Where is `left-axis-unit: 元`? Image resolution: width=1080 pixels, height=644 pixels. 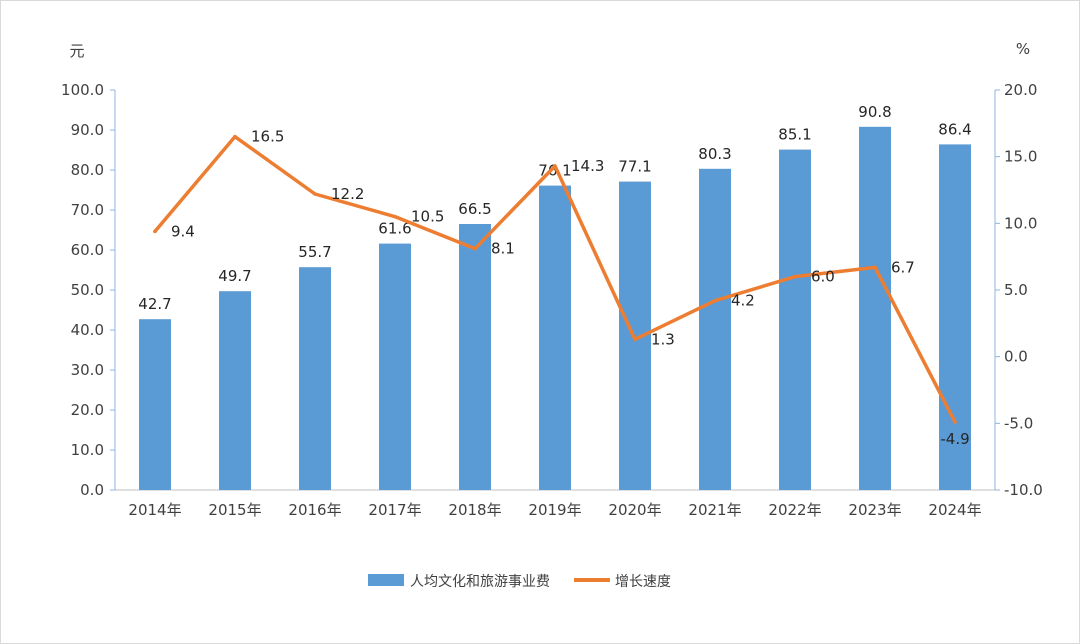
left-axis-unit: 元 is located at coordinates (76, 51).